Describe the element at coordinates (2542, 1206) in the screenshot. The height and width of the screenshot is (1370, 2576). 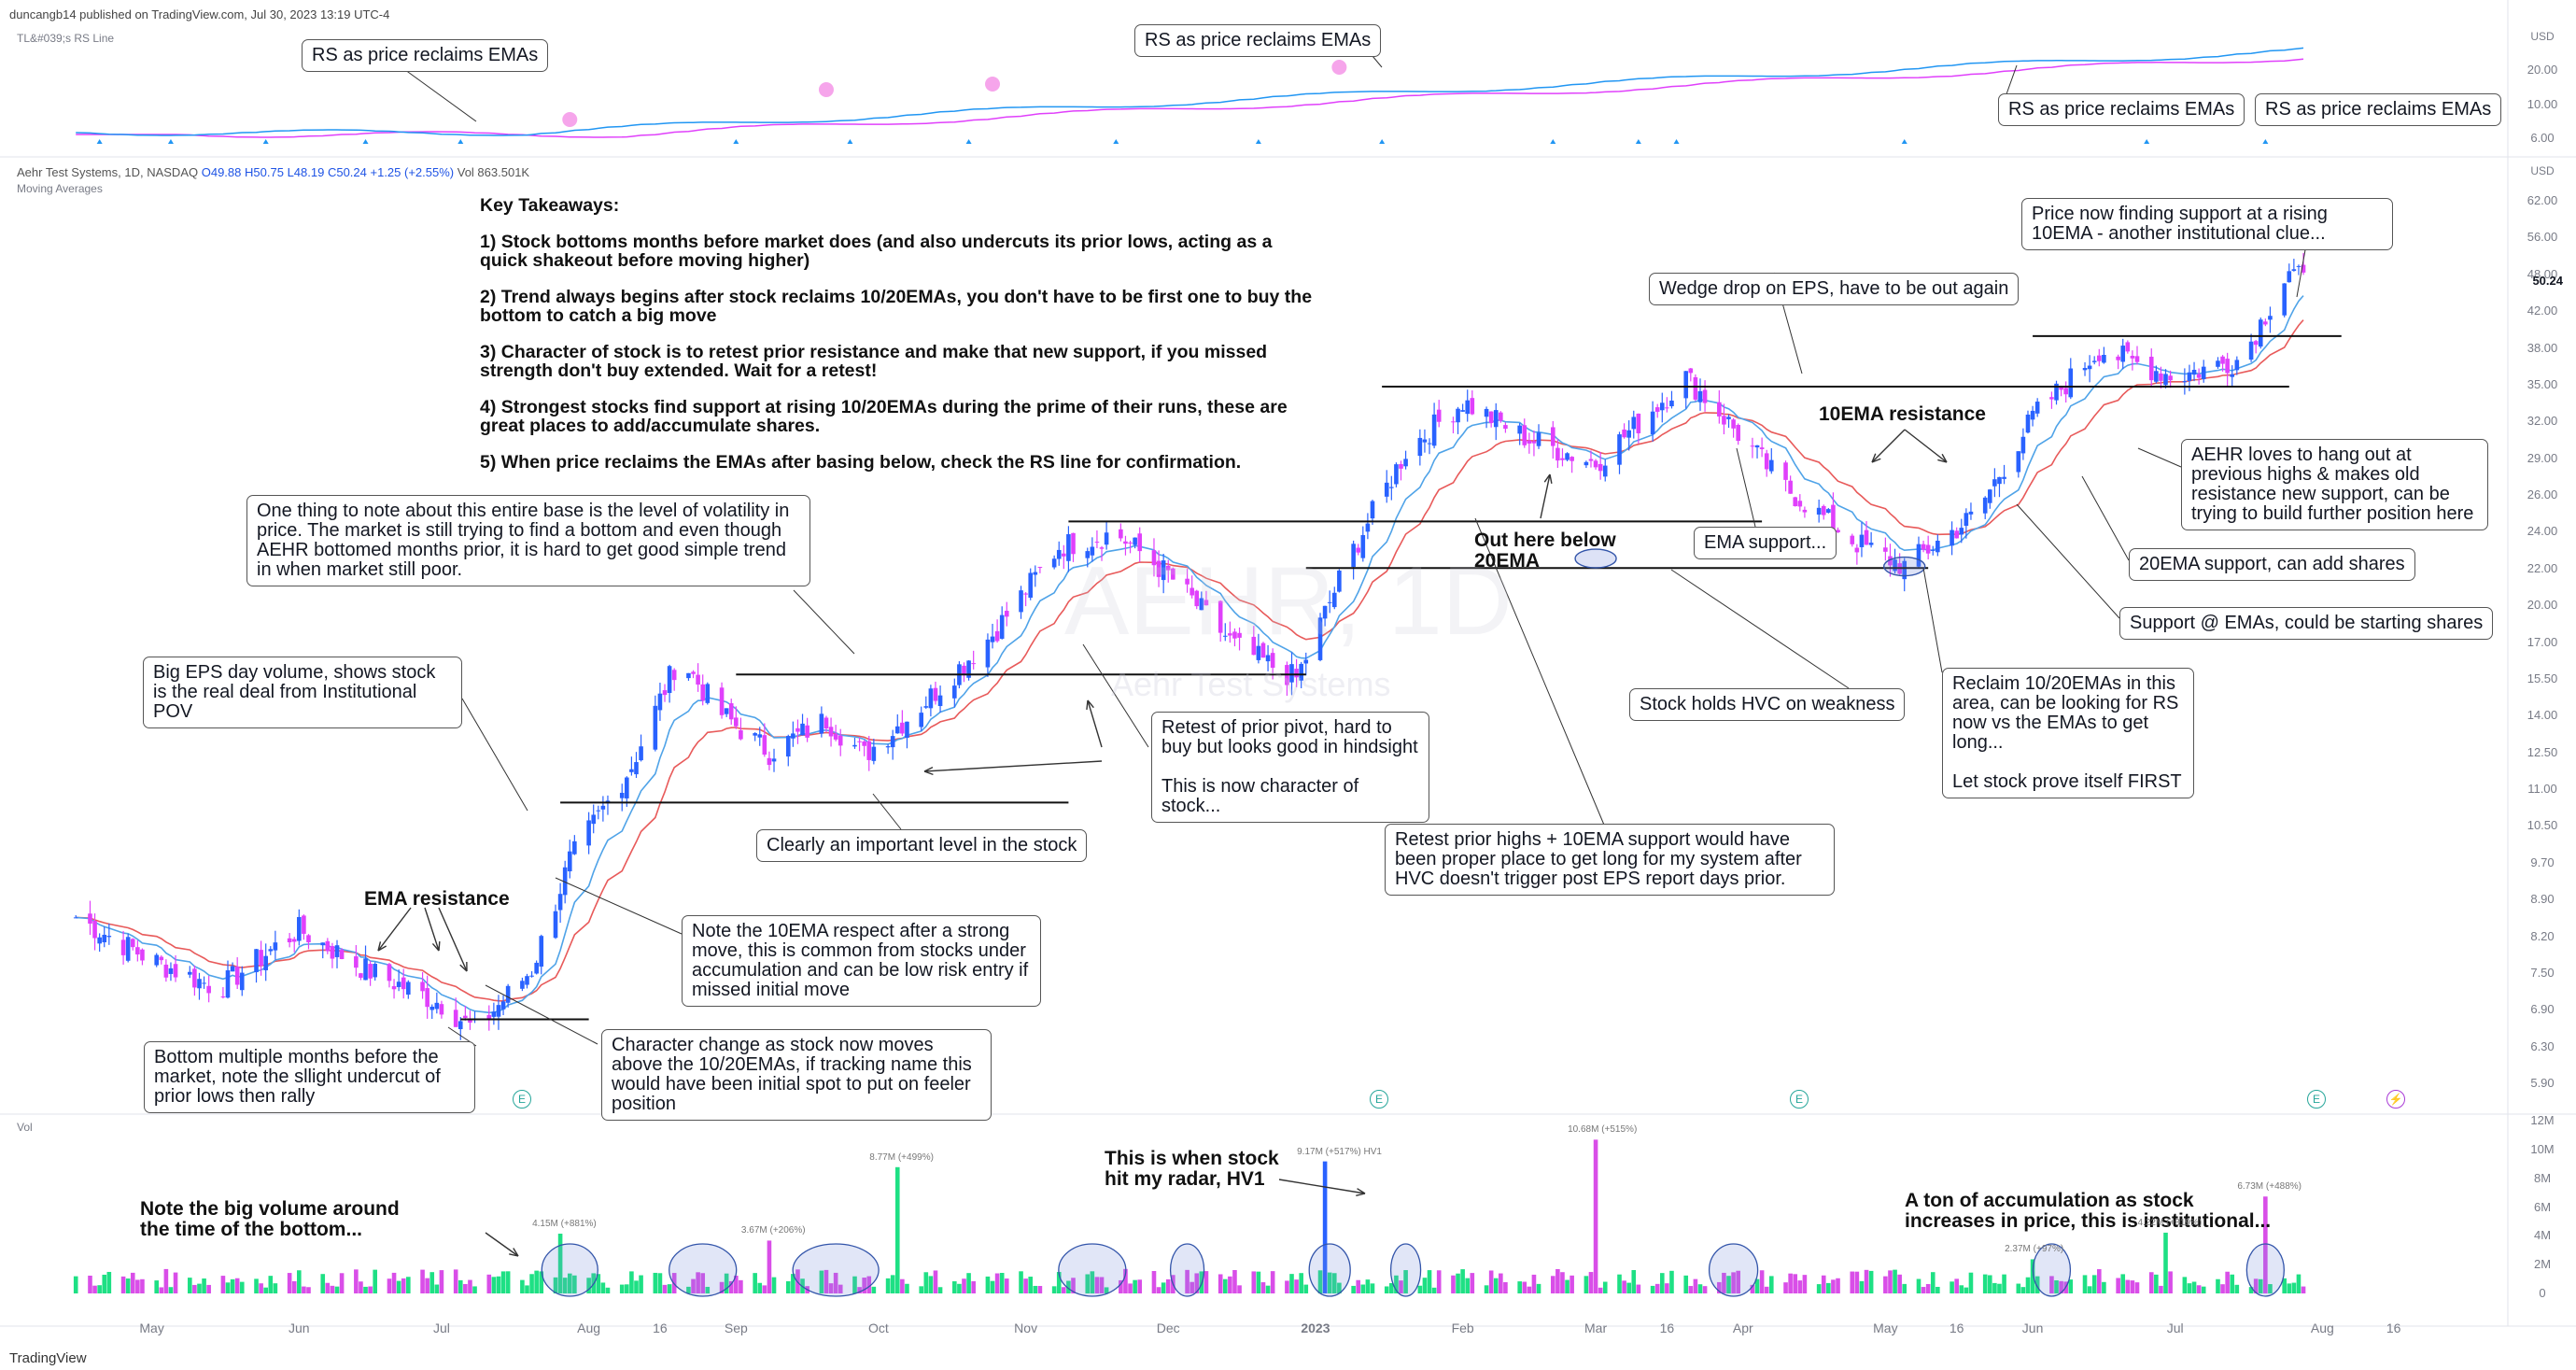
I see `volume-axis-tick: 6M` at that location.